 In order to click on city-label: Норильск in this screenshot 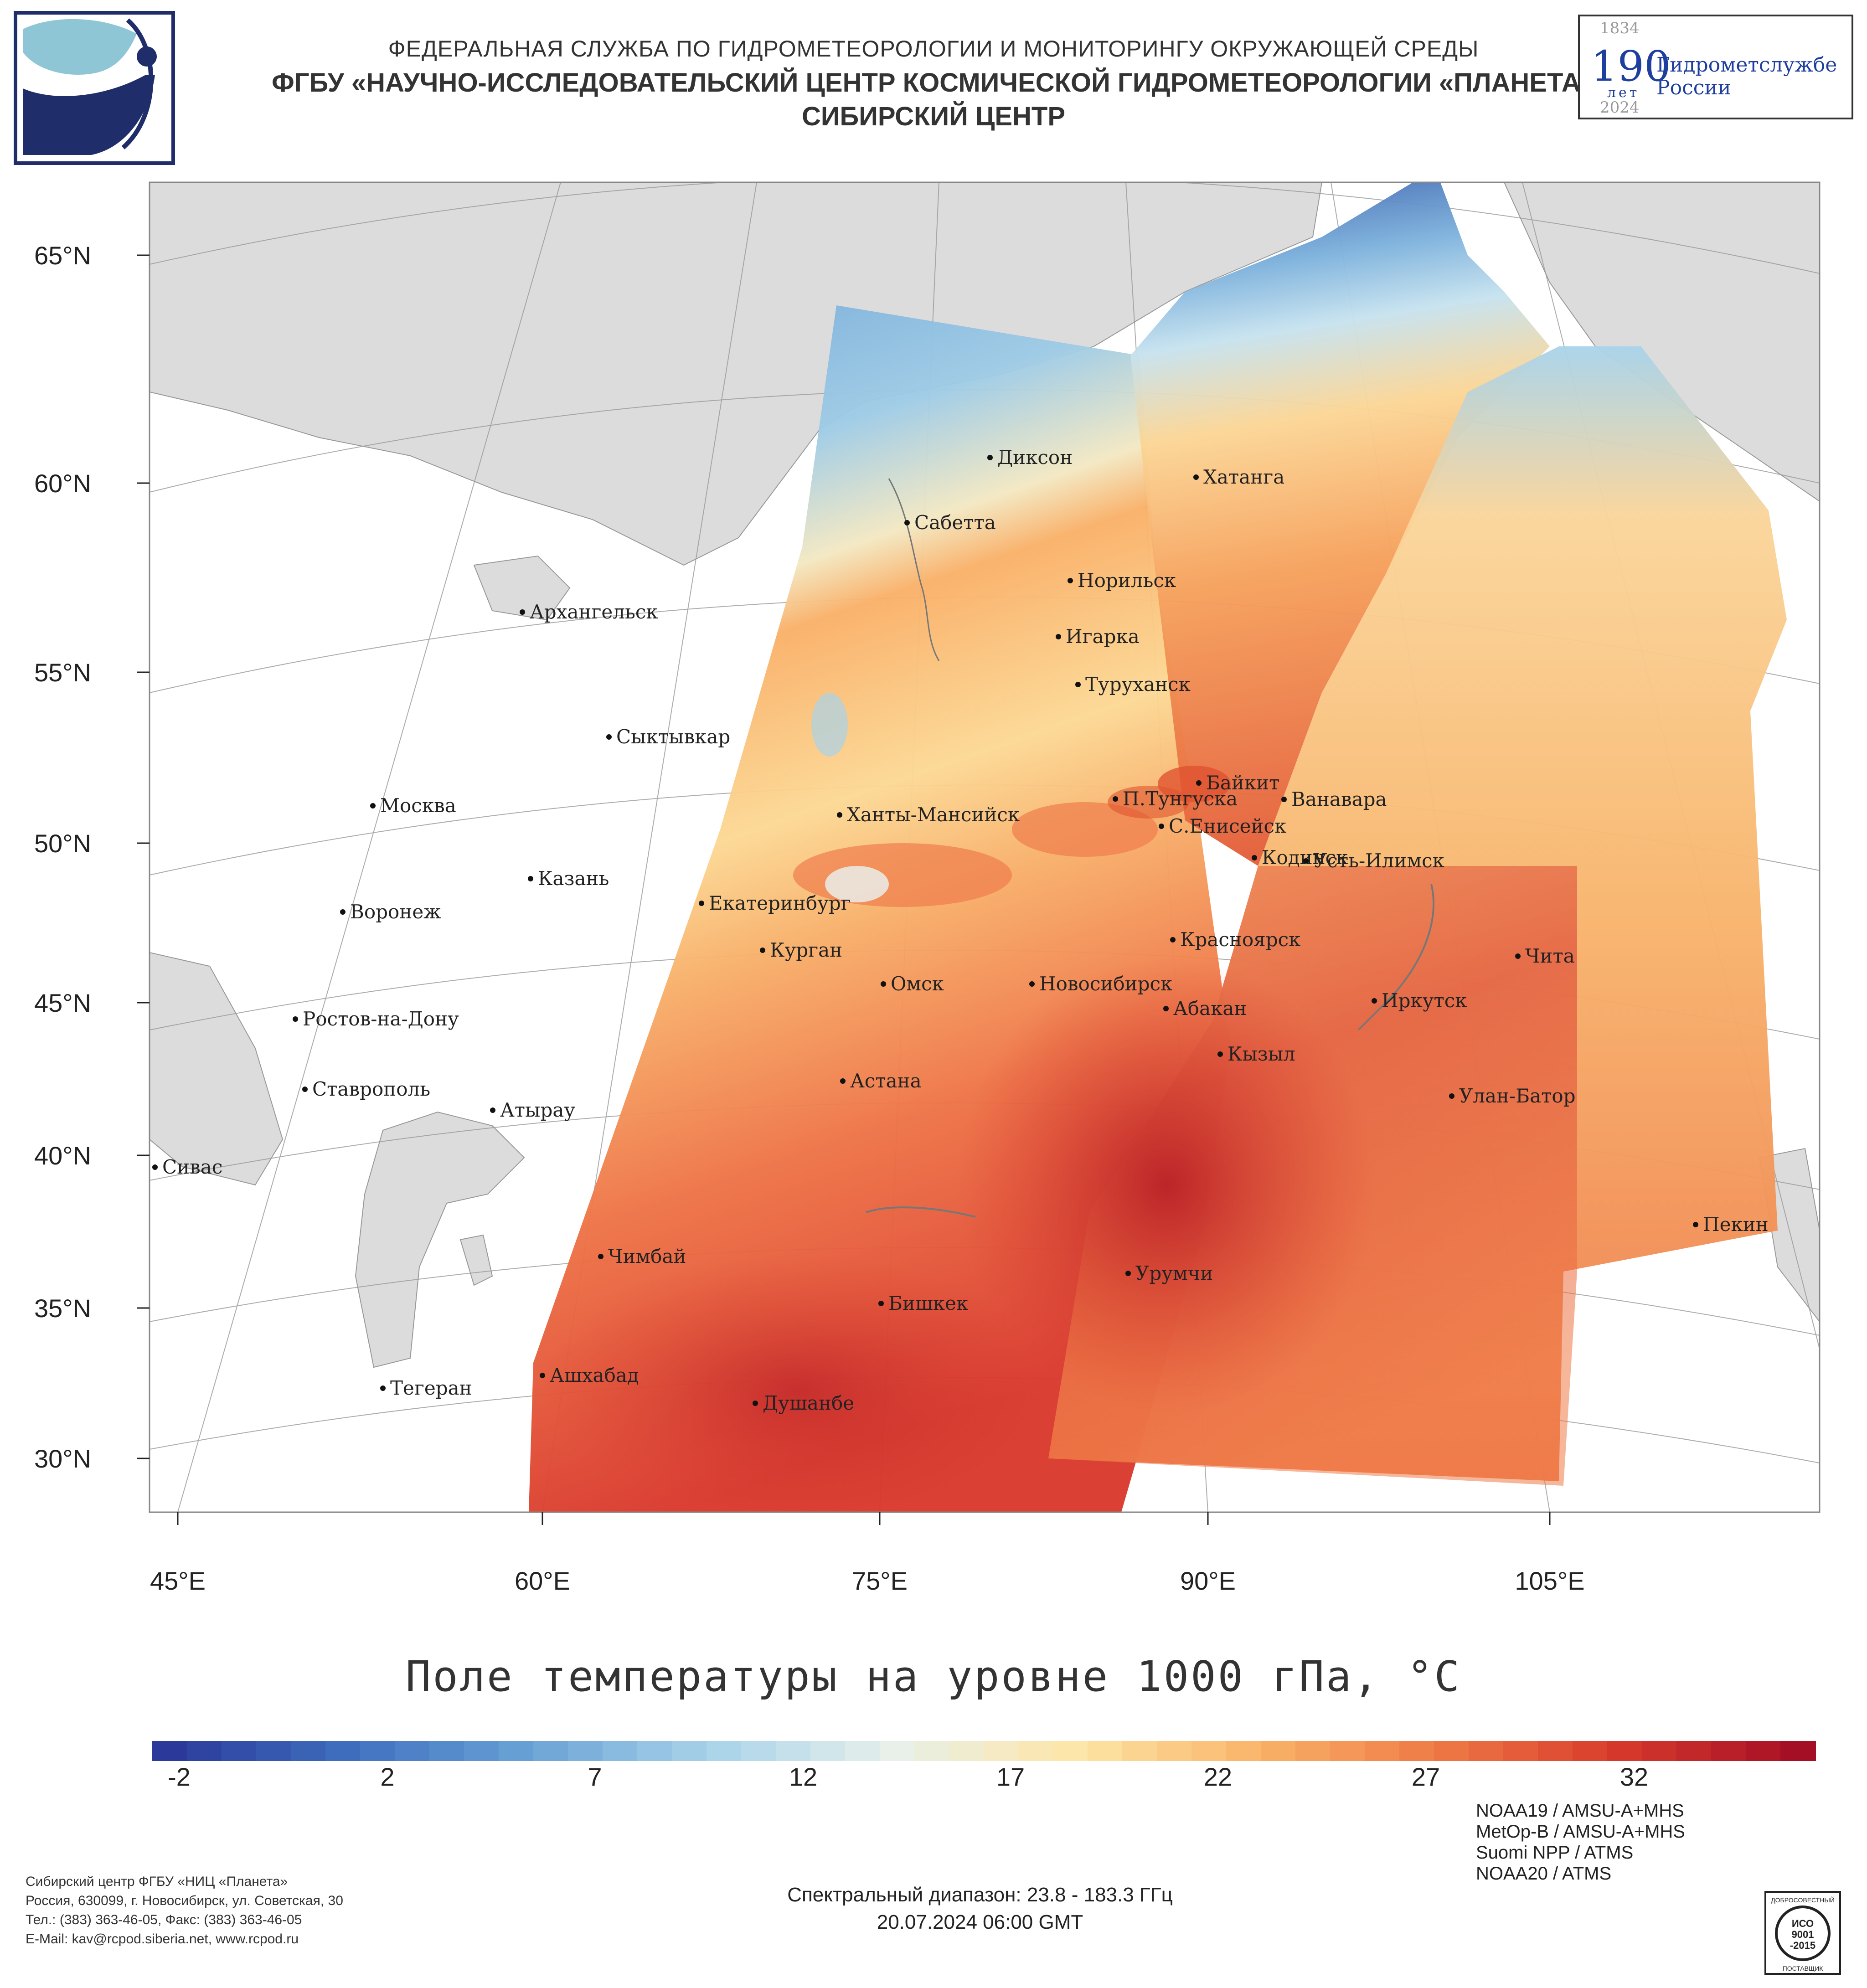, I will do `click(1127, 581)`.